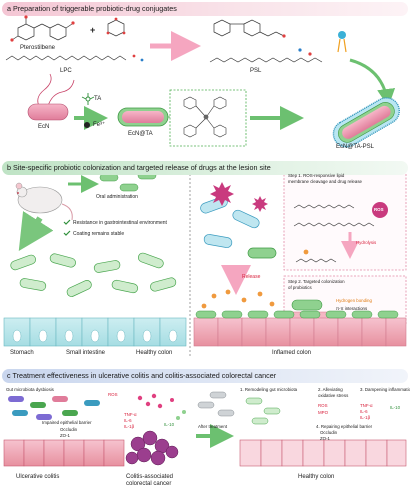  I want to click on ta-fe-complex, so click(205, 117).